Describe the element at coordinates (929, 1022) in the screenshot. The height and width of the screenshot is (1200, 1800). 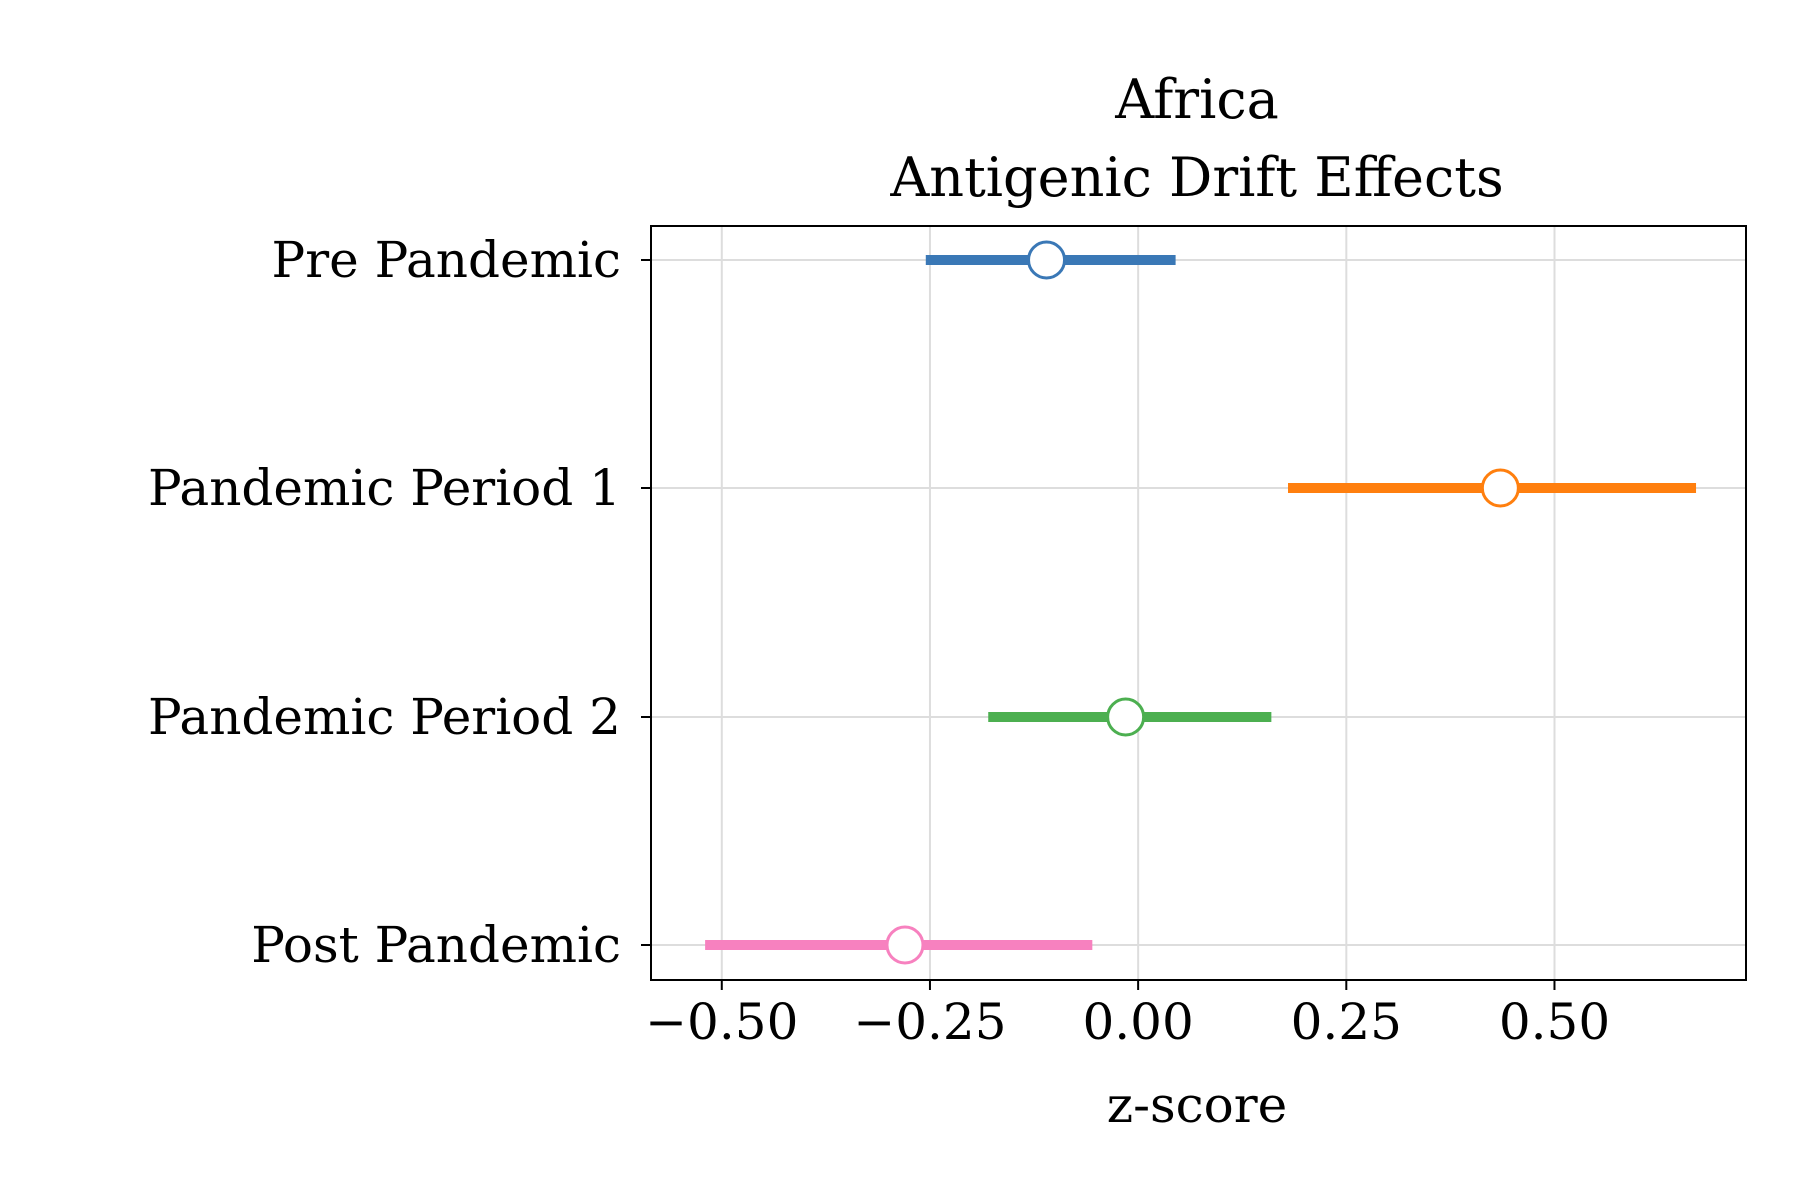
I see `x-tick-label: −0.25` at that location.